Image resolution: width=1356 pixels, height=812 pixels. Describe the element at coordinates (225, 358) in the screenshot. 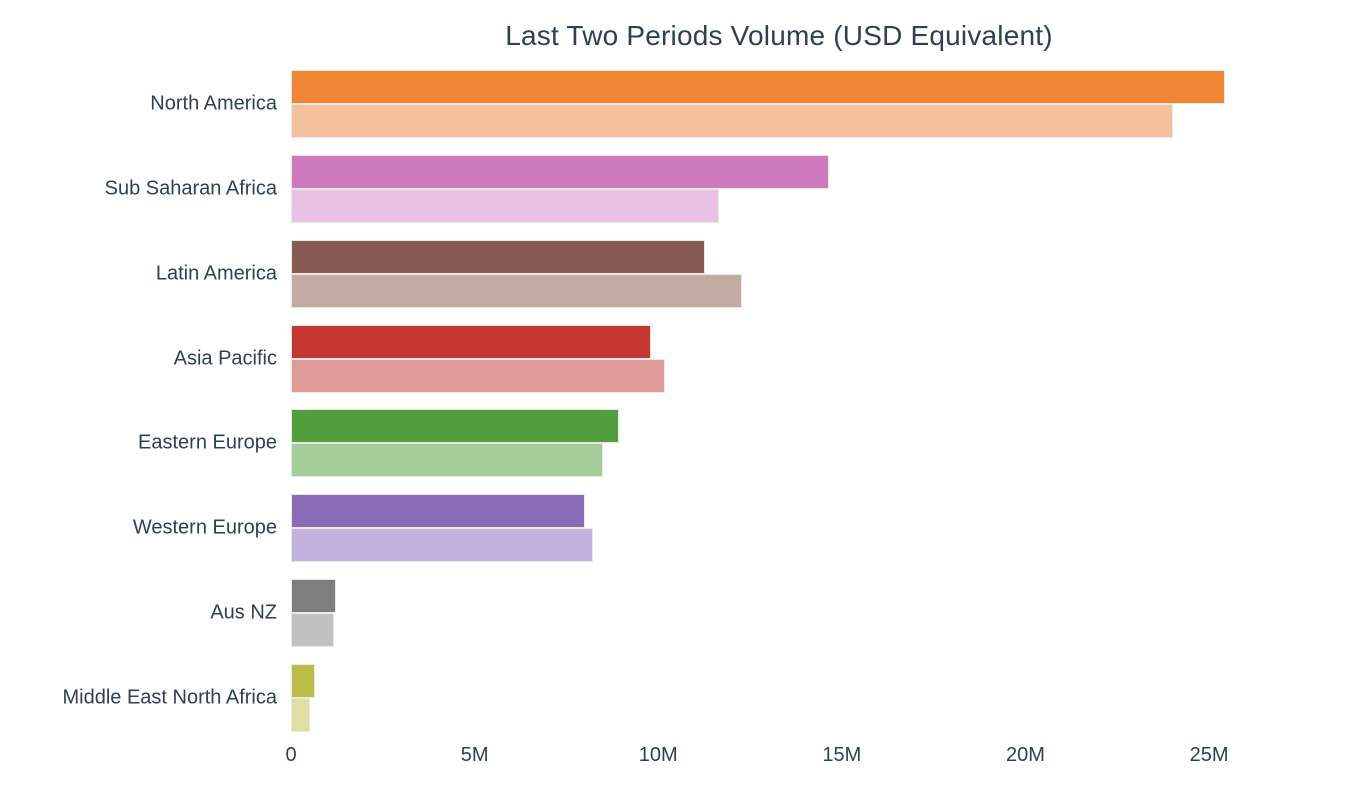

I see `category-label-asia-pacific: Asia Pacific` at that location.